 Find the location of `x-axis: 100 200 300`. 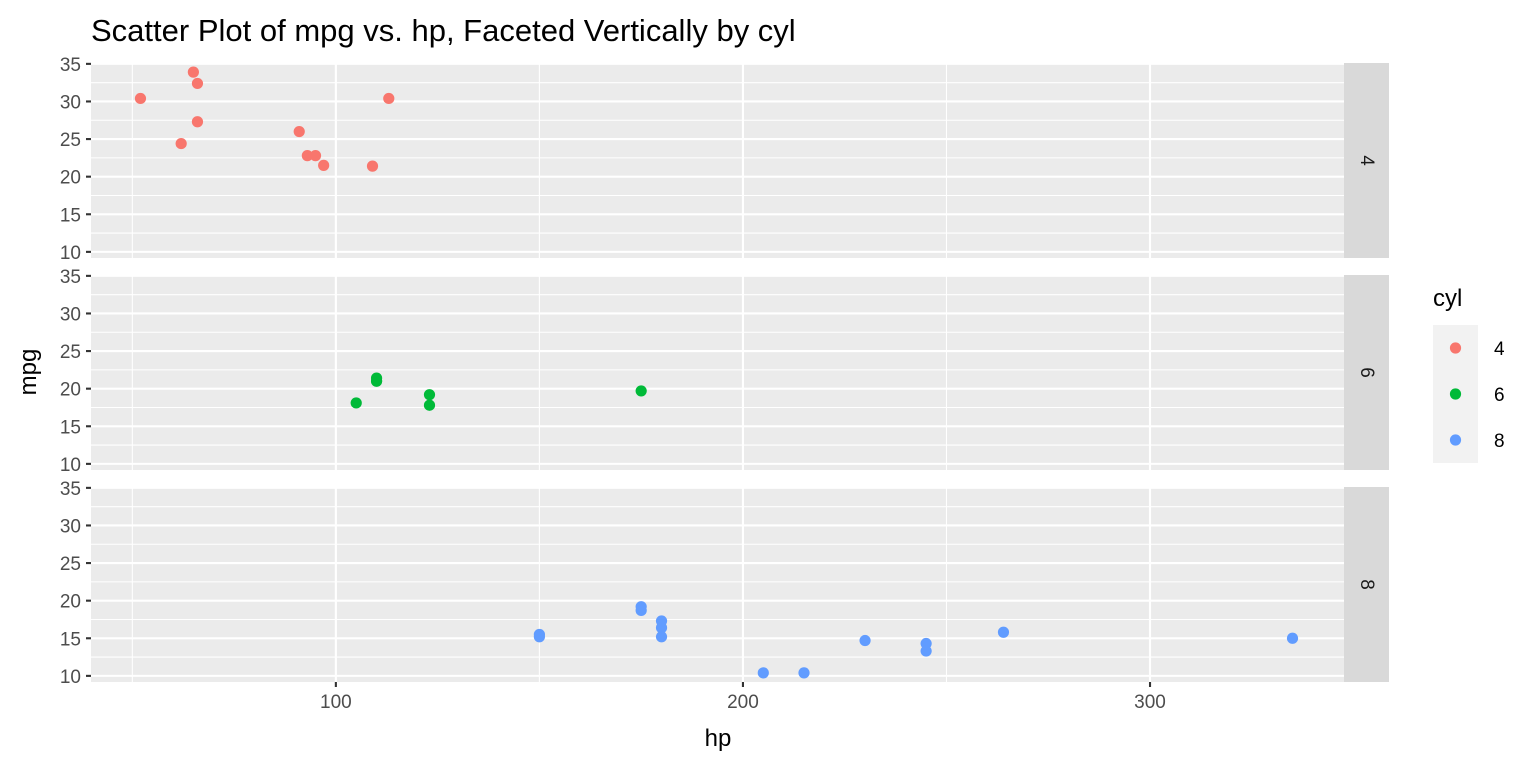

x-axis: 100 200 300 is located at coordinates (743, 697).